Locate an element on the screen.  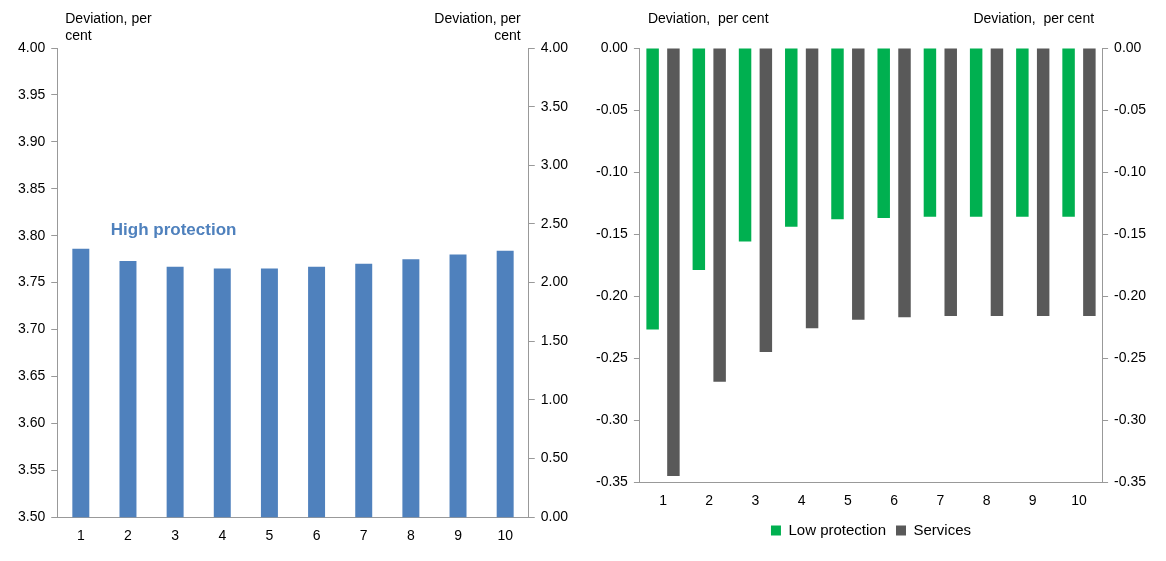
y-tick-label: -0.10 is located at coordinates (612, 170).